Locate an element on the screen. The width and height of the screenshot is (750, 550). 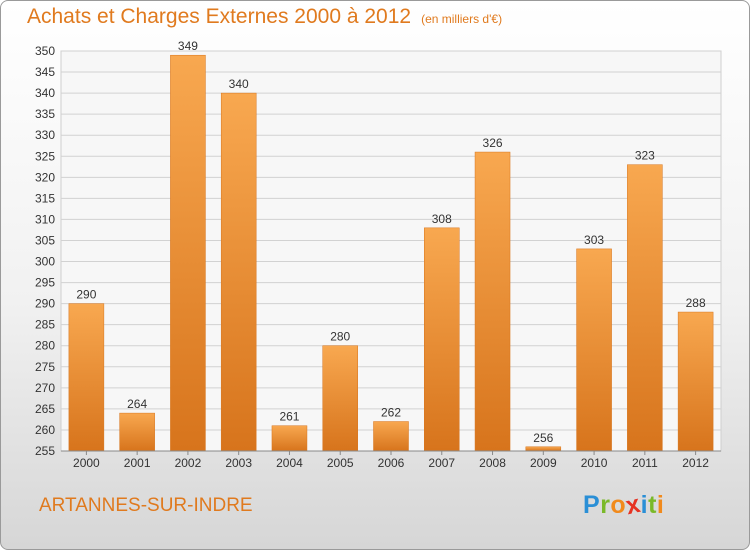
x-tick-label: 2002 is located at coordinates (188, 463).